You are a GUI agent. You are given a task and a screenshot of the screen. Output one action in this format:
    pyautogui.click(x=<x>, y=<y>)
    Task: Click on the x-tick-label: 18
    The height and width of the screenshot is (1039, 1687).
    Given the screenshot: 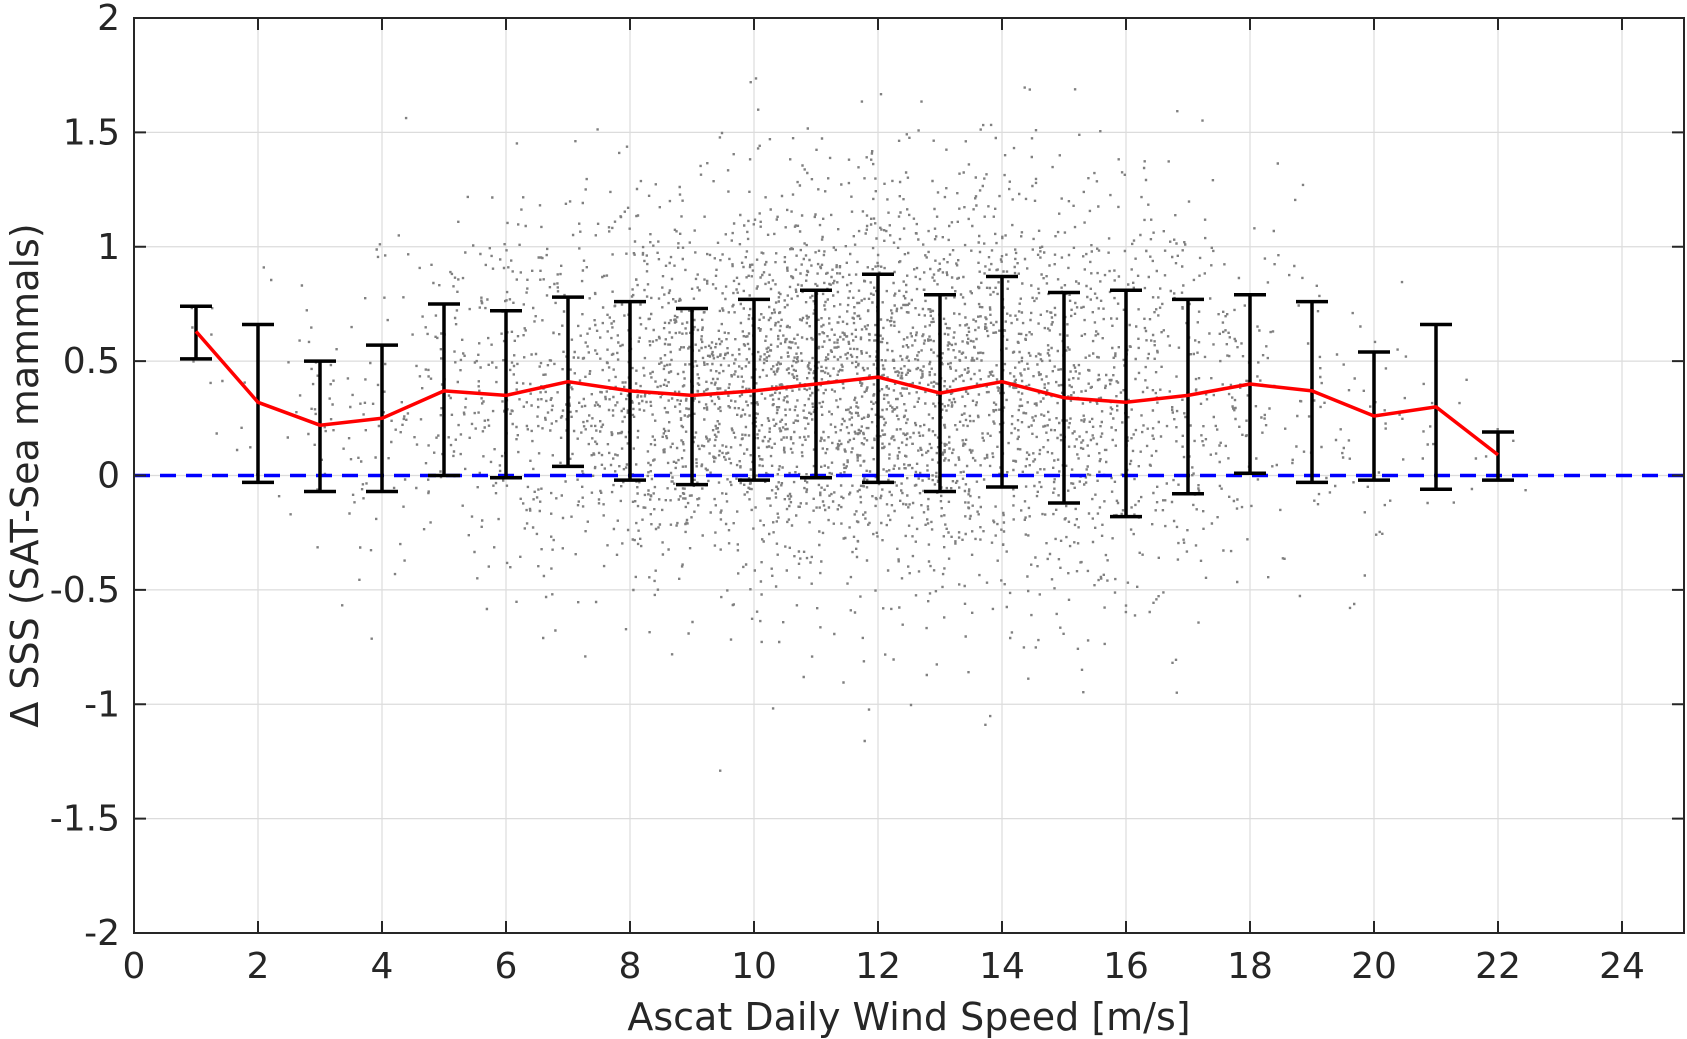 What is the action you would take?
    pyautogui.click(x=1250, y=966)
    